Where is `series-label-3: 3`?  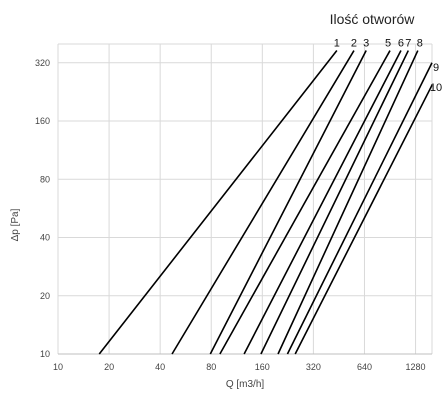
series-label-3: 3 is located at coordinates (366, 44).